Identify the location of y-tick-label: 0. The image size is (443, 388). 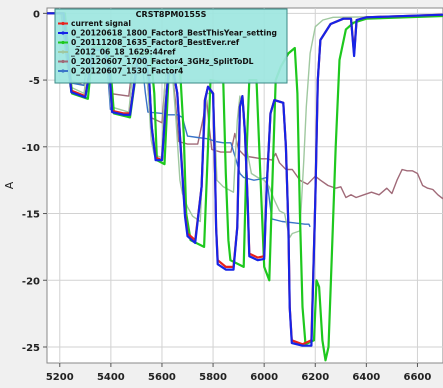
(36, 14).